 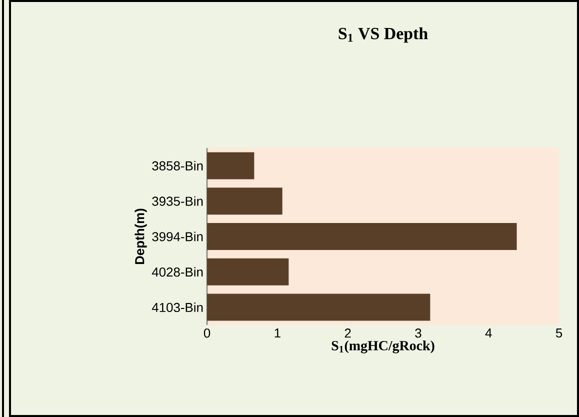 What do you see at coordinates (140, 236) in the screenshot?
I see `y-axis-title: Depth(m)` at bounding box center [140, 236].